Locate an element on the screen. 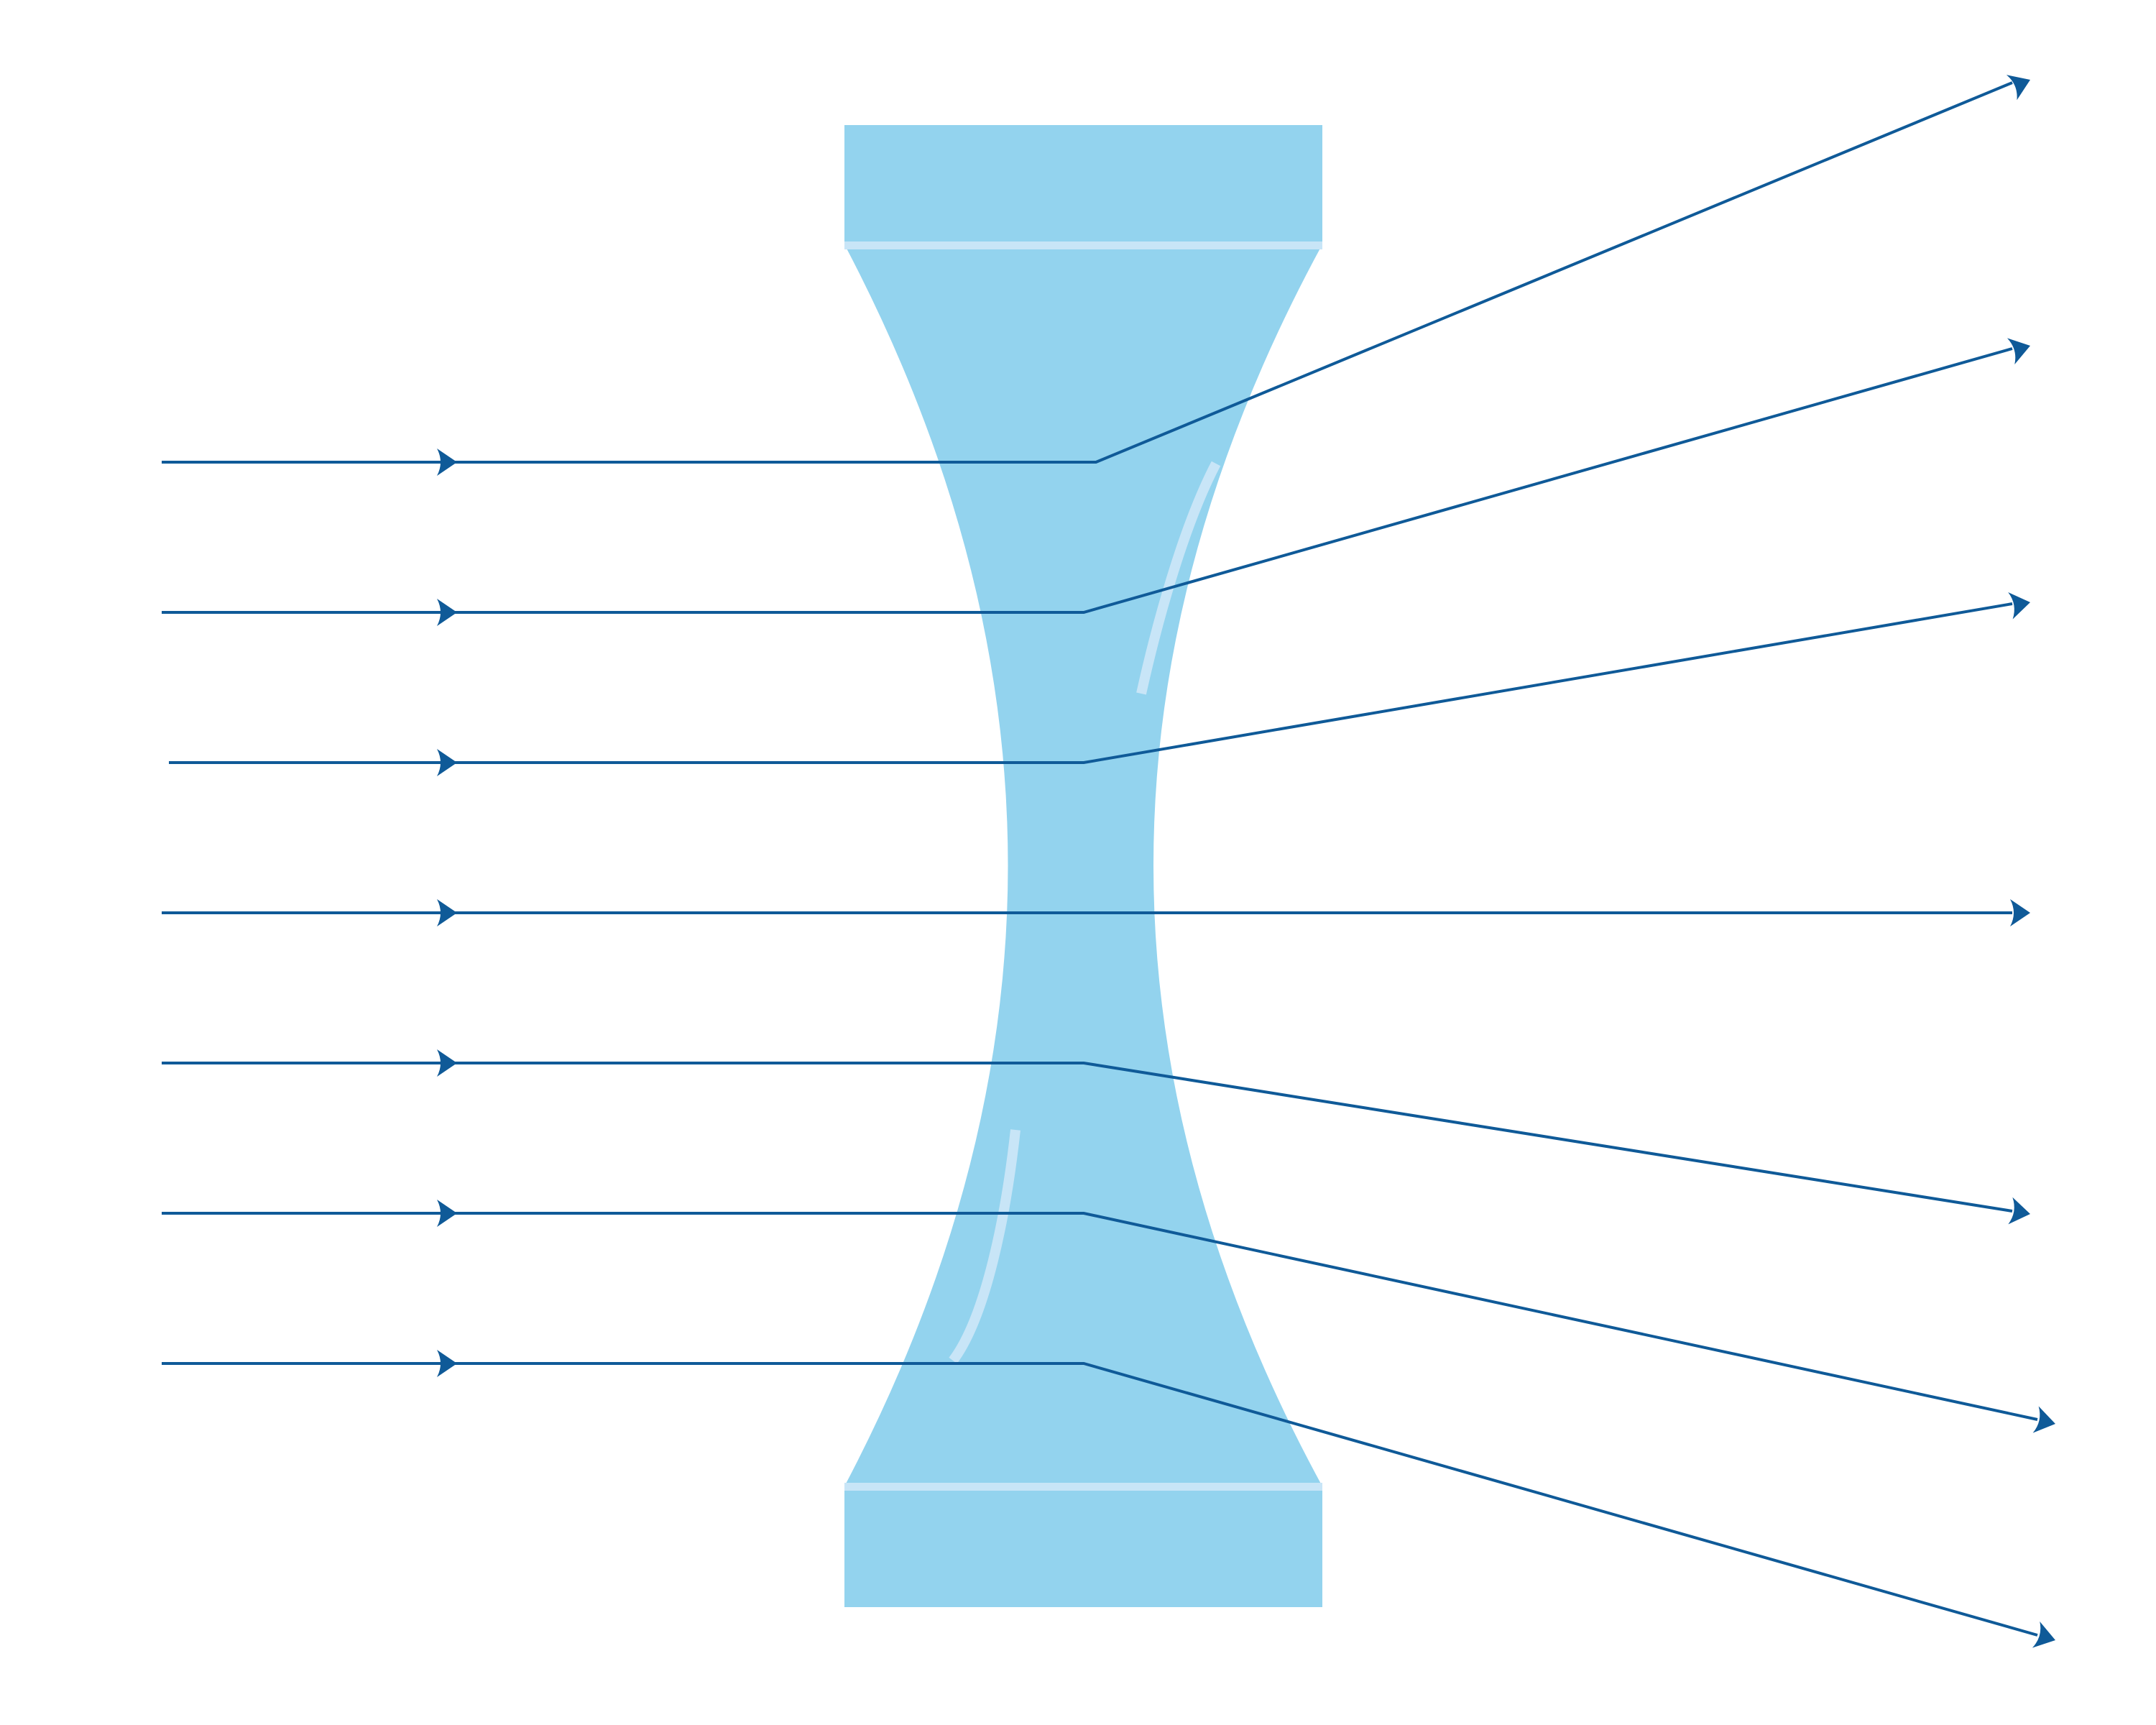  lens-glint-lower is located at coordinates (985, 1246).